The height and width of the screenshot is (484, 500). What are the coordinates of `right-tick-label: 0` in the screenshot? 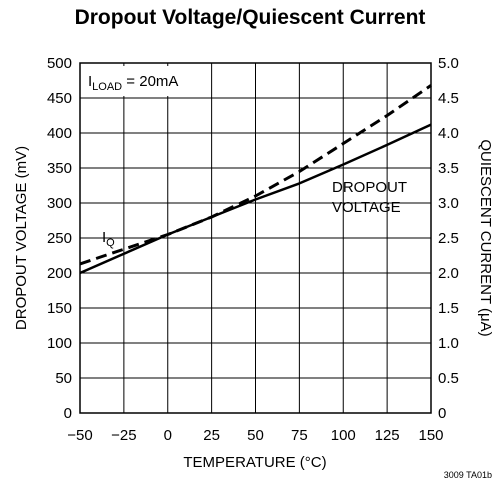 It's located at (442, 413).